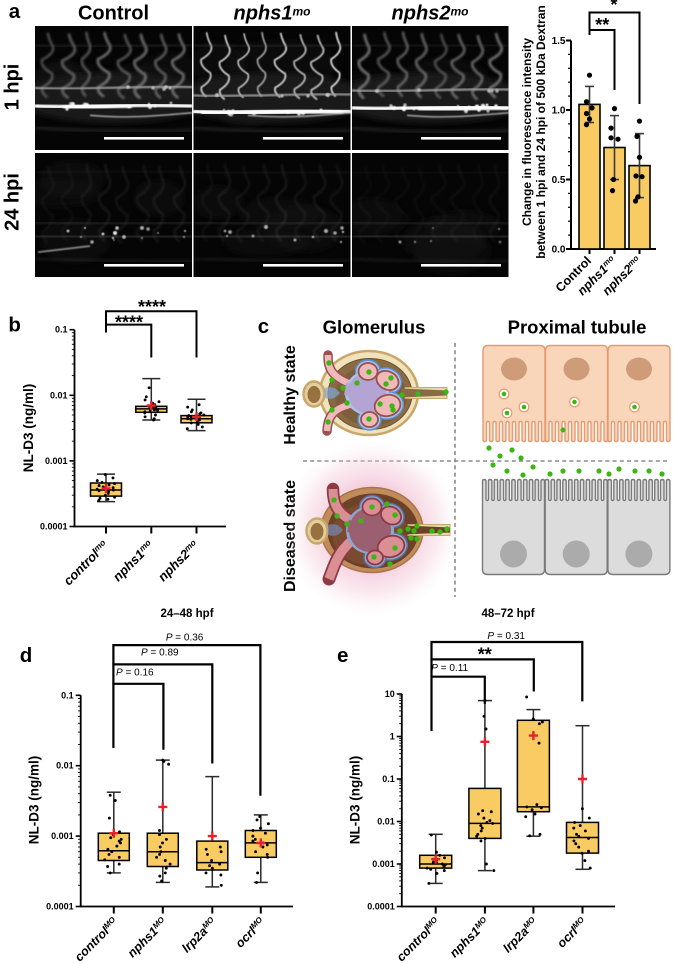 This screenshot has width=673, height=964. I want to click on svg-text: Proximal tubule, so click(577, 327).